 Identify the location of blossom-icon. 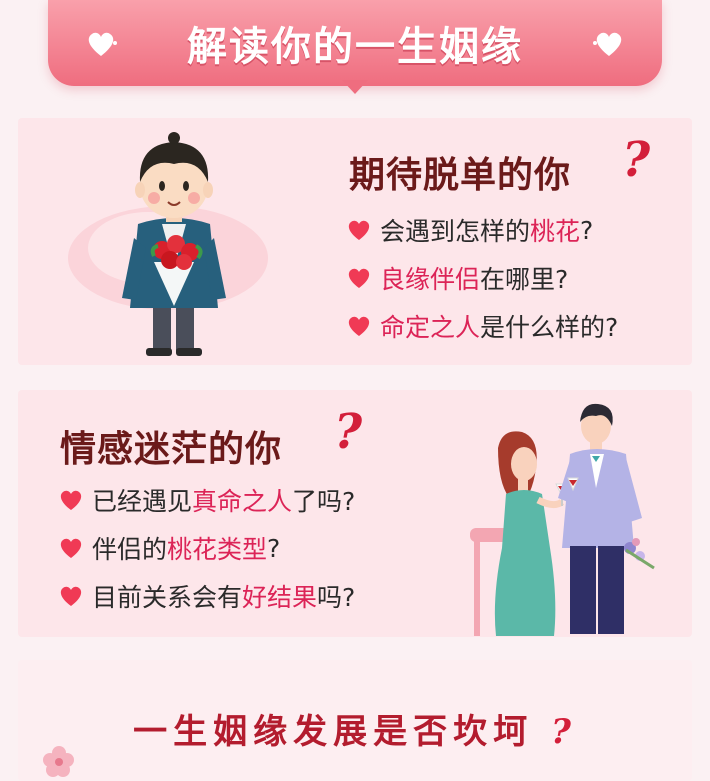
(58, 761).